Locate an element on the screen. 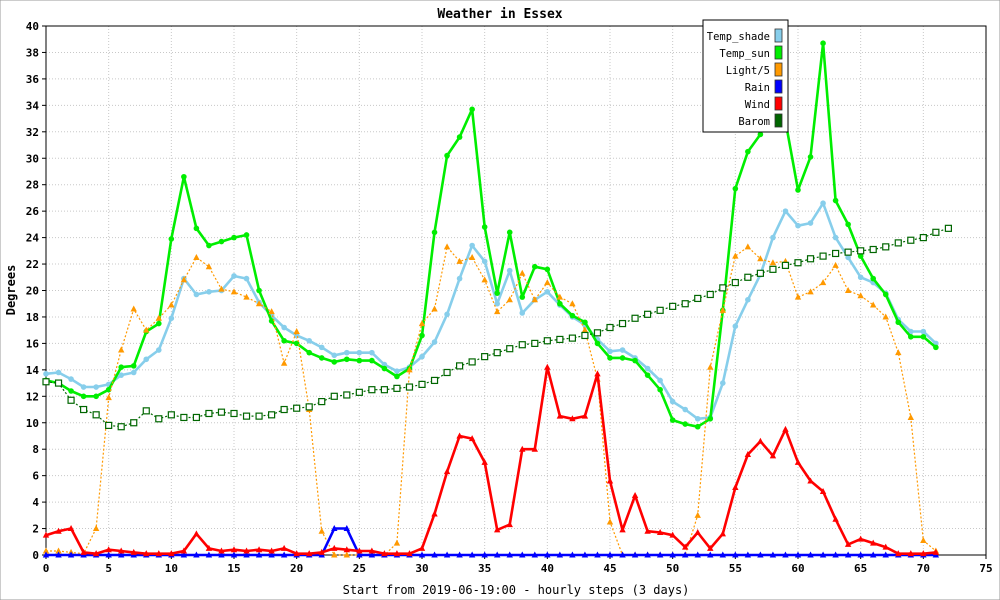  x-tick-label: 35 is located at coordinates (484, 568).